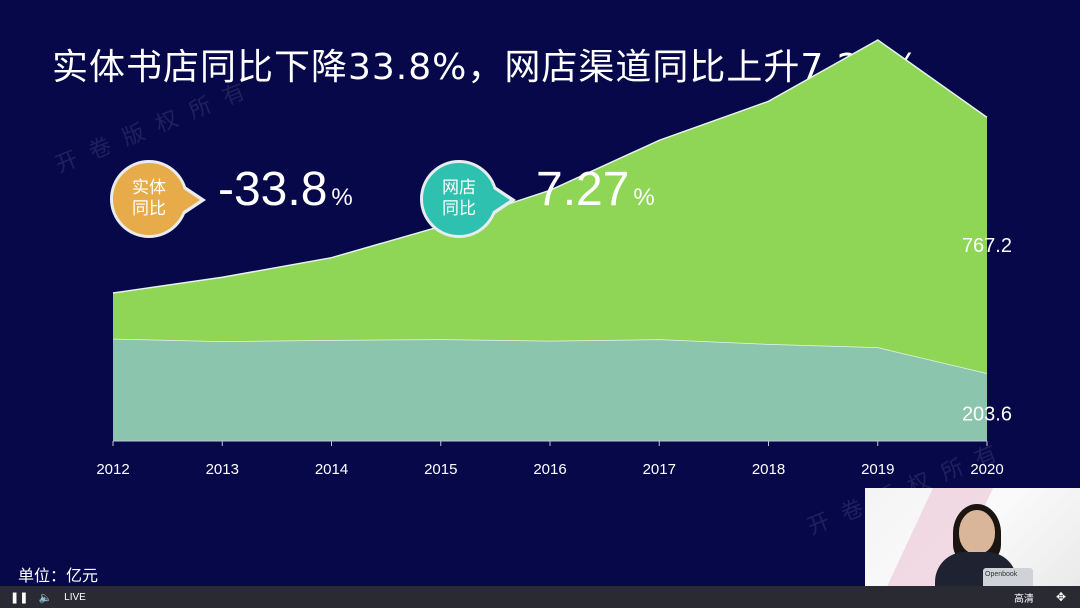  I want to click on physical-yoy-number: -33.8, so click(273, 189).